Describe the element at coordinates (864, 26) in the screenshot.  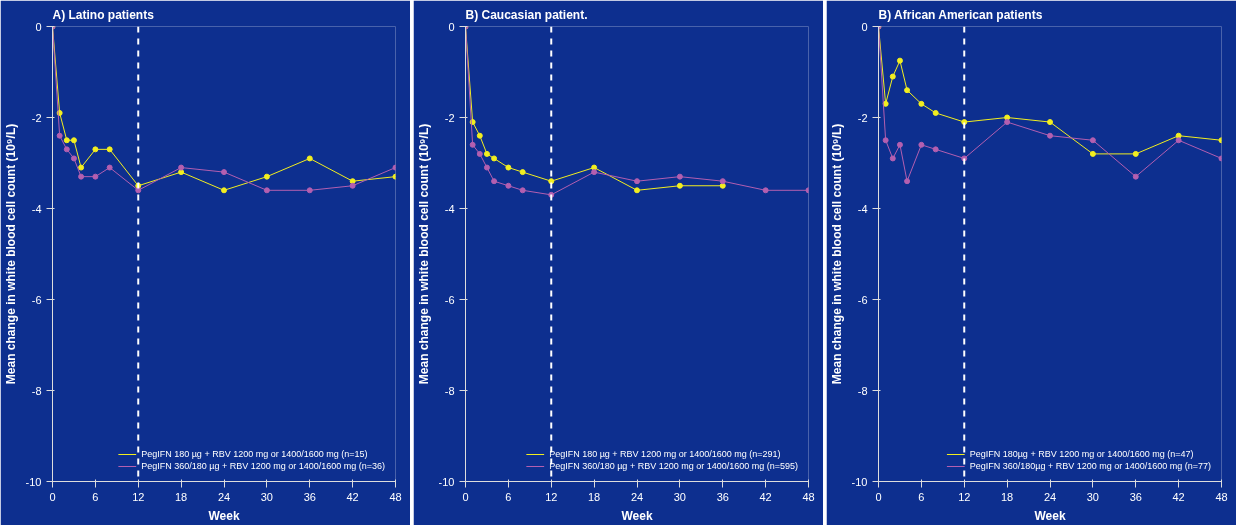
I see `y-tick-label: 0` at that location.